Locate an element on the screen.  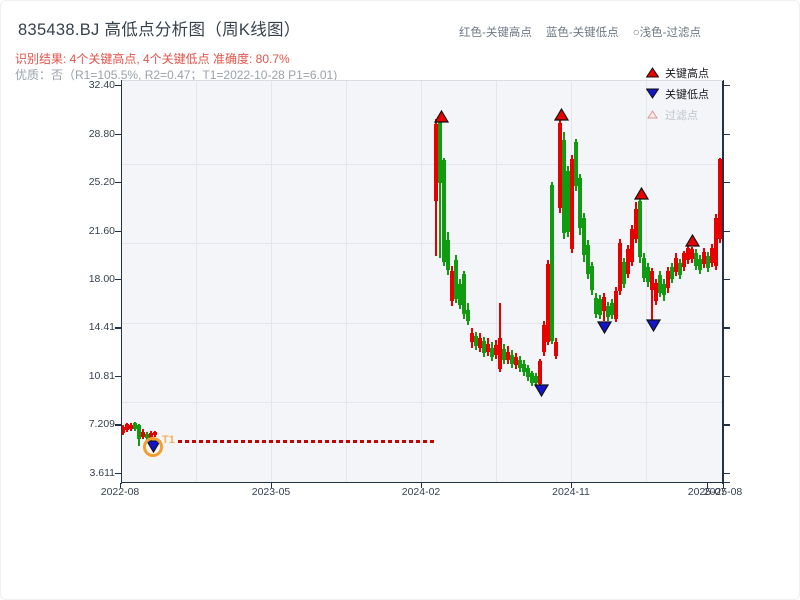
legend-label-filtered: 过滤点 is located at coordinates (681, 115).